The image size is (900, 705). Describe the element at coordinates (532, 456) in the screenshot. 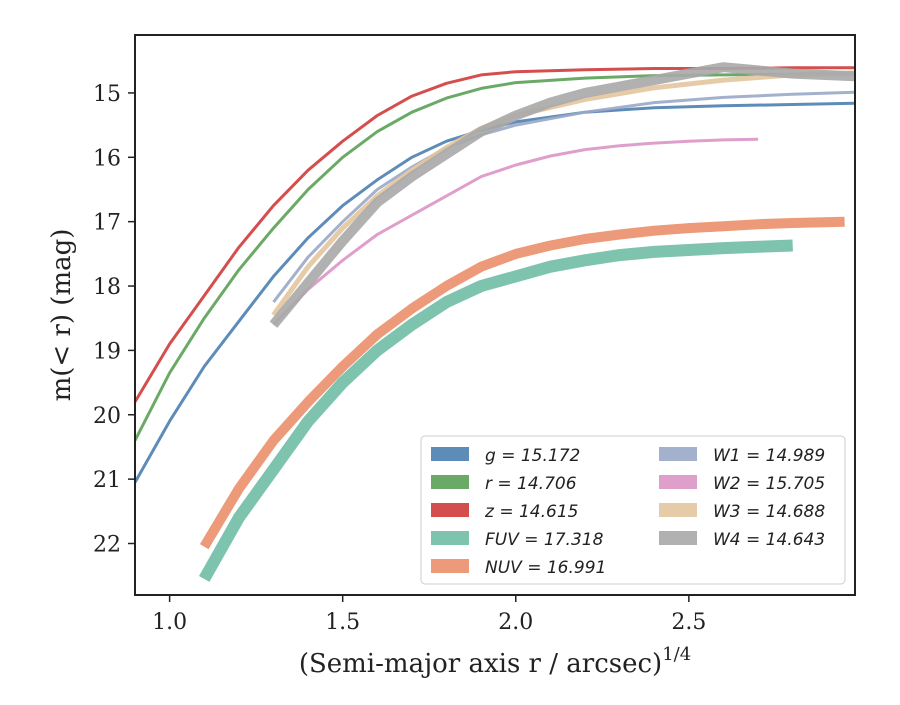

I see `legend-label: g = 15.172` at that location.